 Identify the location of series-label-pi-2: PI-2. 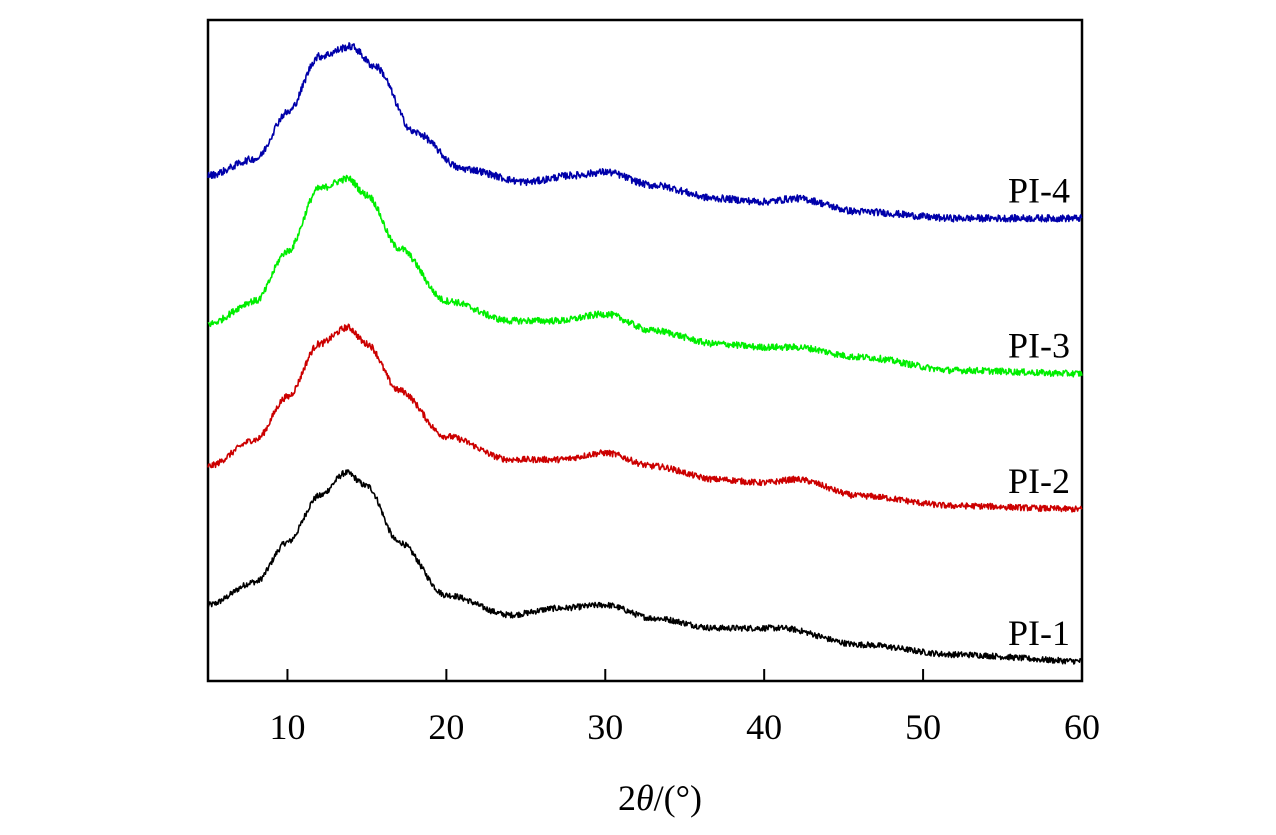
(1039, 481).